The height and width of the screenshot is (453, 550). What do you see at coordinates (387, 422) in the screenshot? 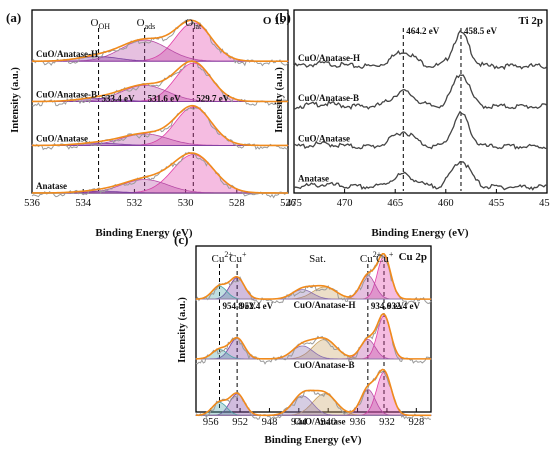
I see `x-tick-label: 932` at bounding box center [387, 422].